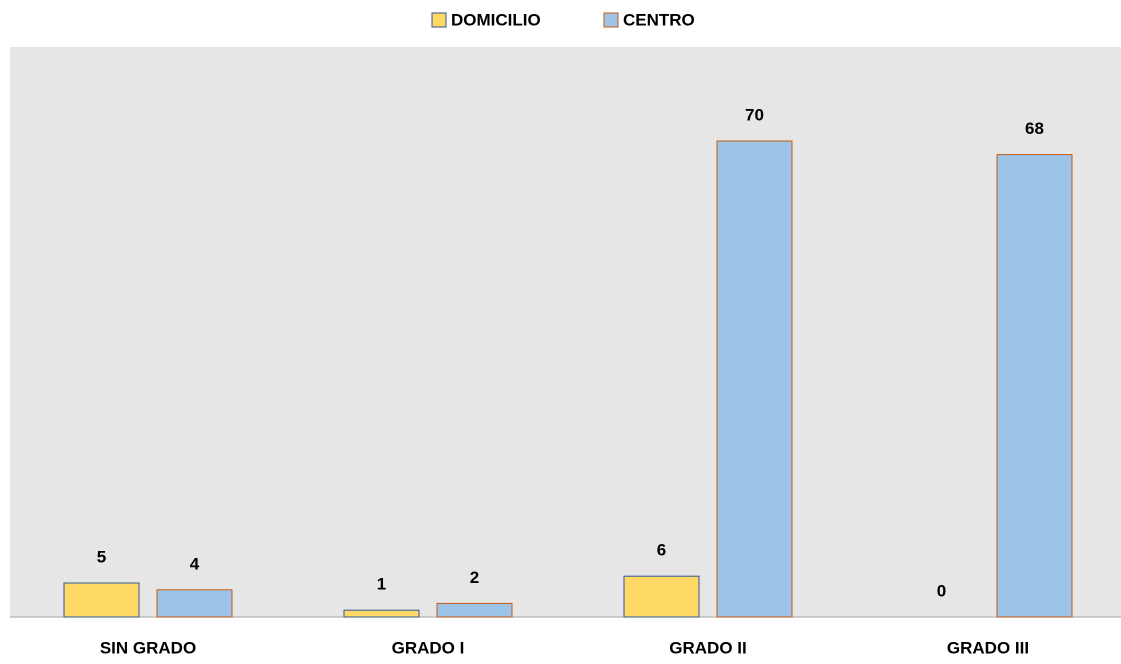 The height and width of the screenshot is (664, 1121). Describe the element at coordinates (496, 19) in the screenshot. I see `legend-label: DOMICILIO` at that location.